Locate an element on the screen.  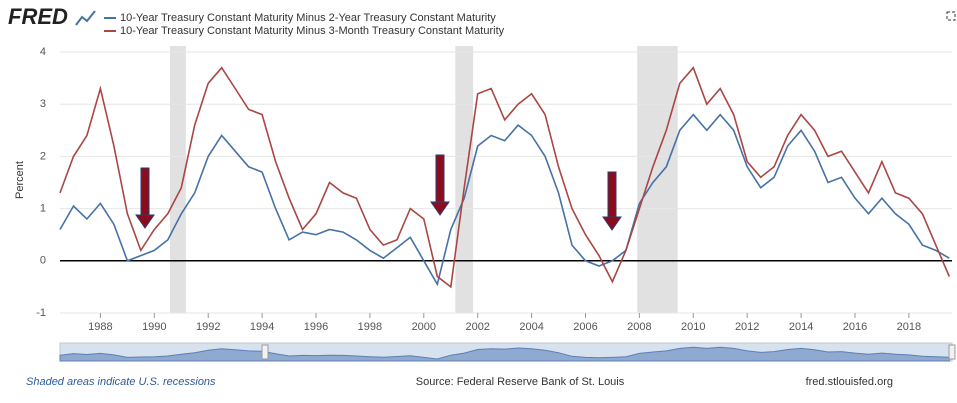
y-tick-label: 0 is located at coordinates (43, 261).